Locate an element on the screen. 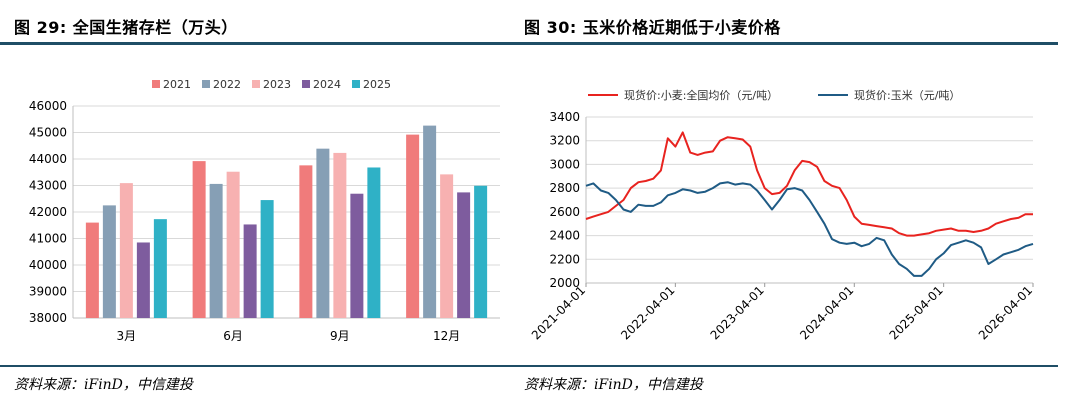  y-tick-label: 41000 is located at coordinates (48, 239).